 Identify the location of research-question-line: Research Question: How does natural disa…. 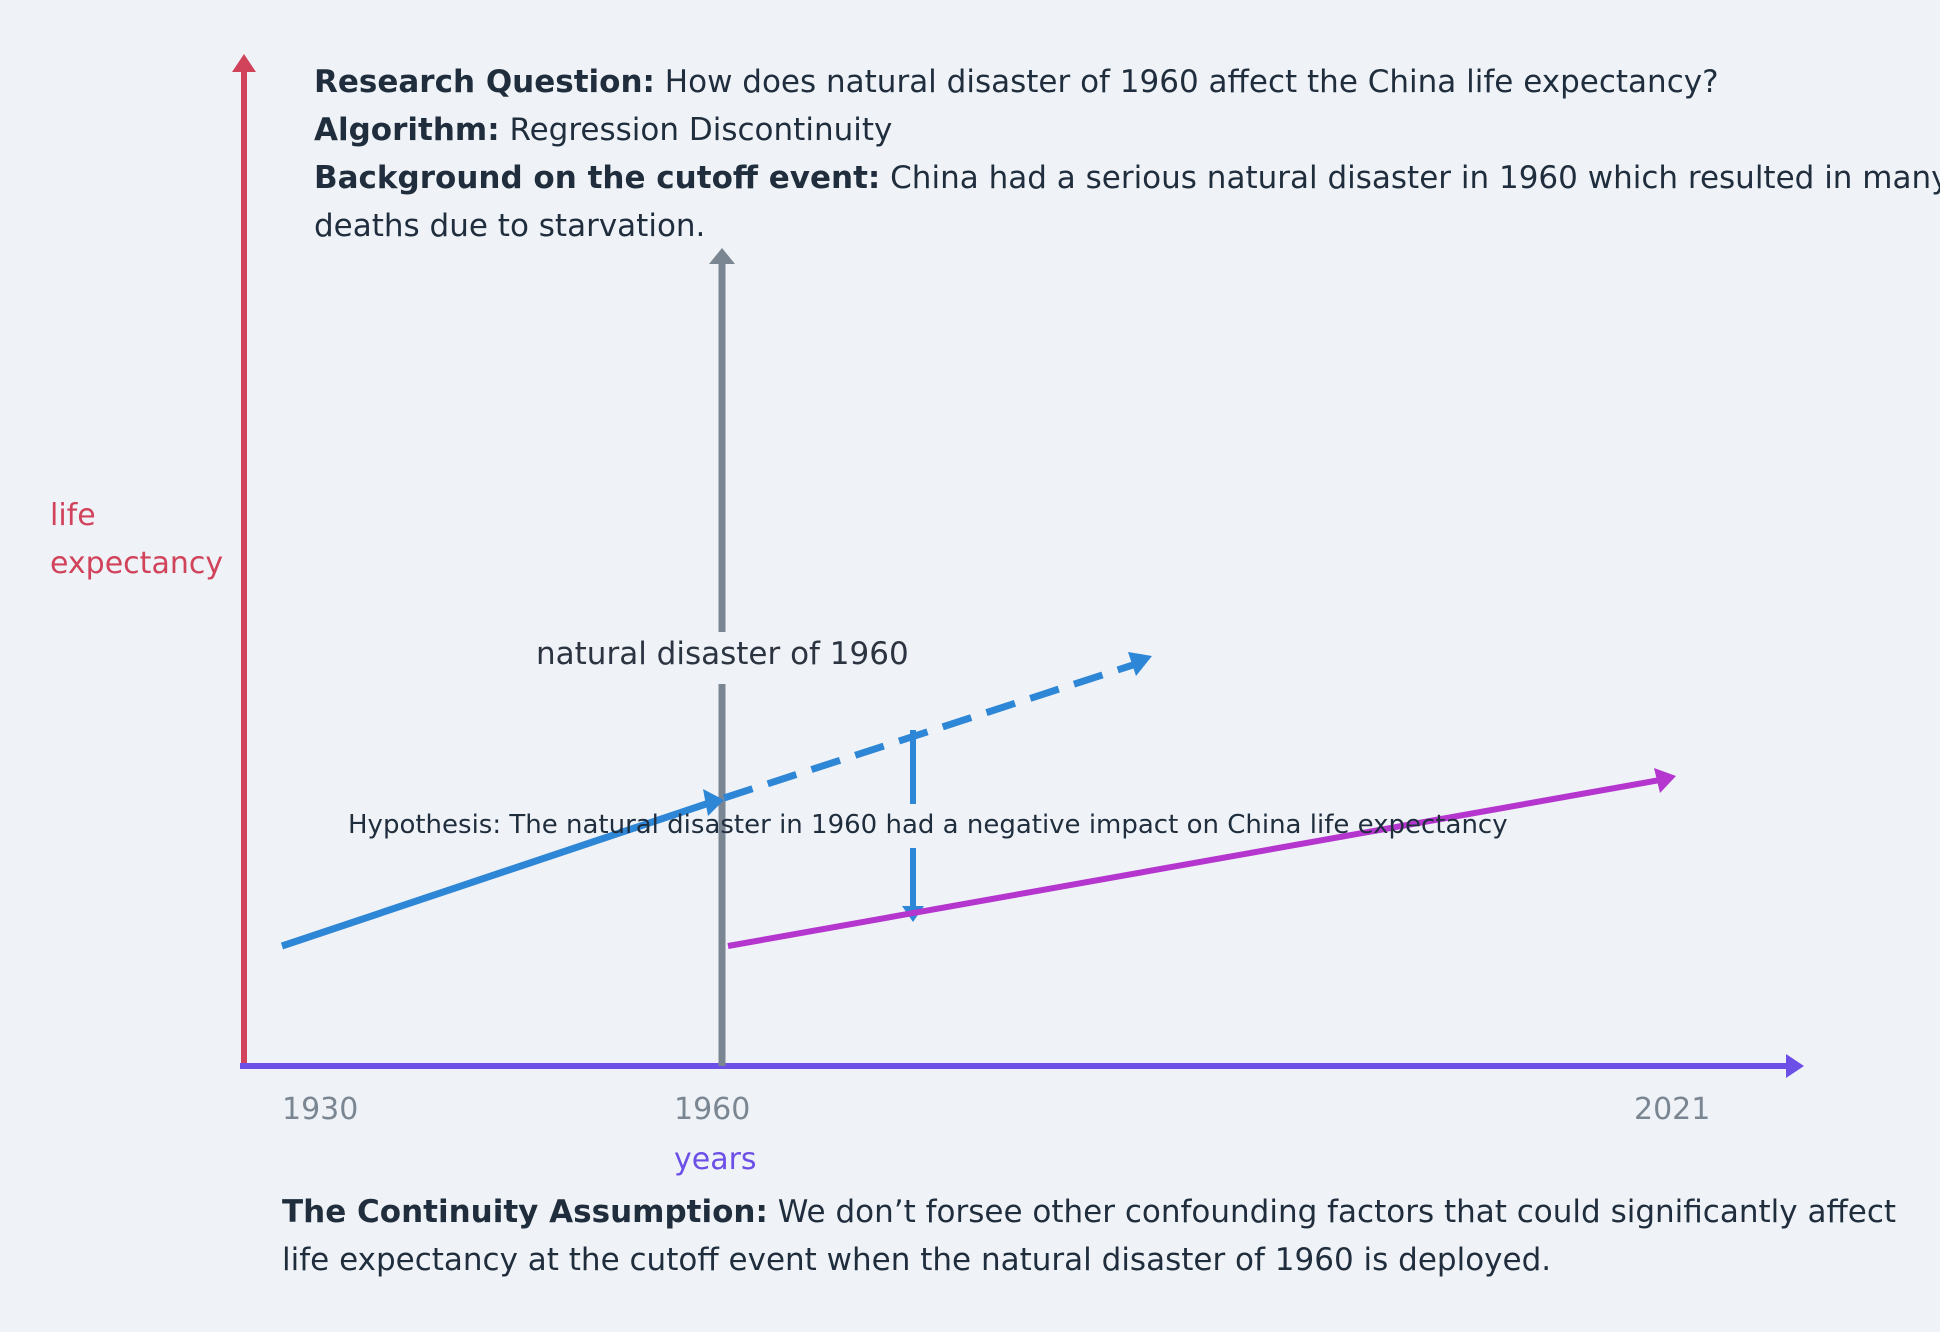
(1127, 82).